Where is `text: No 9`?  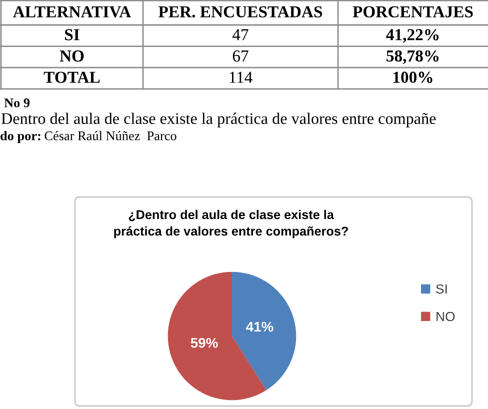 text: No 9 is located at coordinates (17, 103).